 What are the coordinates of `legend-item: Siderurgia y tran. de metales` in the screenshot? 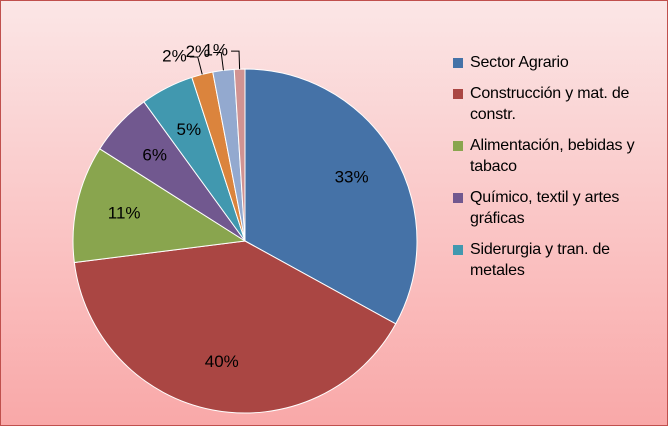 It's located at (555, 260).